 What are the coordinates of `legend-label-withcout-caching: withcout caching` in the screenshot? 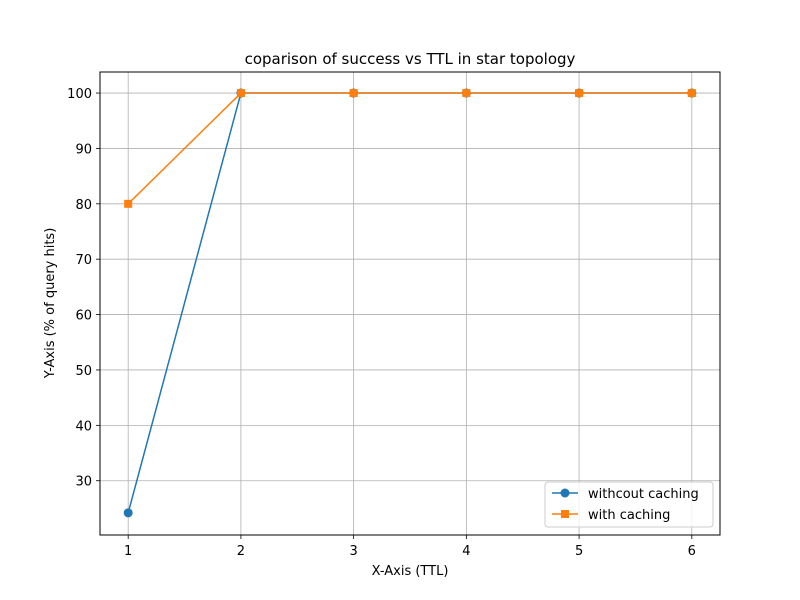 It's located at (643, 494).